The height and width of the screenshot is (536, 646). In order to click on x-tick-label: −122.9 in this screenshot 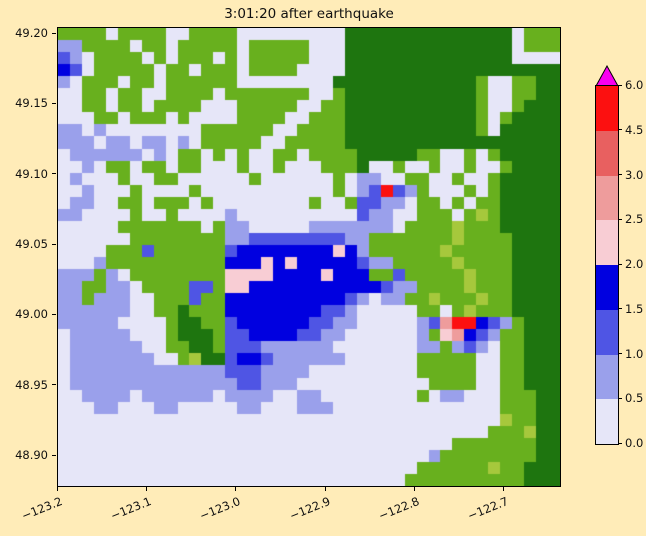, I will do `click(309, 508)`.